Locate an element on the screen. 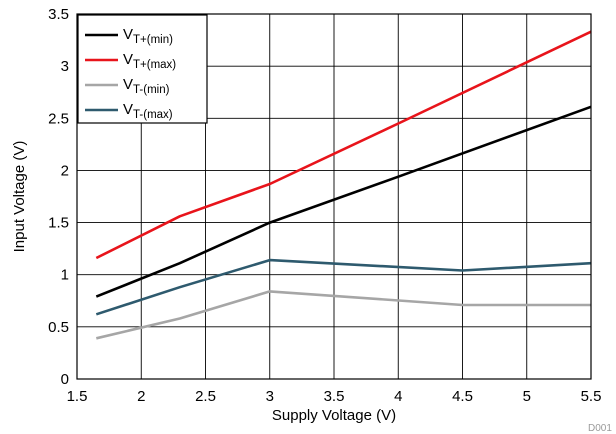  legend-label-2: VT+(max) is located at coordinates (149, 61).